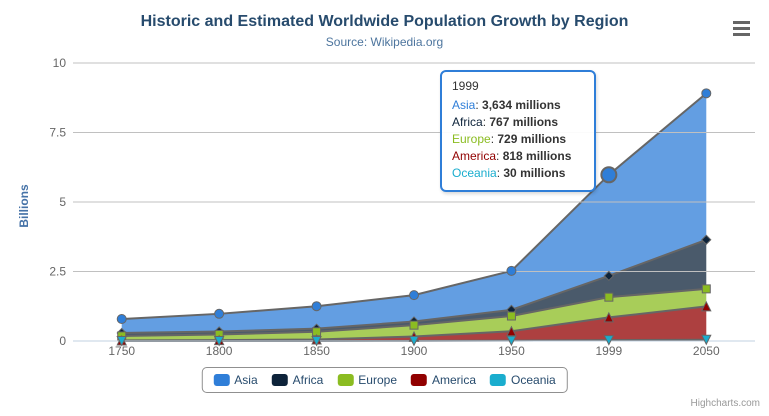 Image resolution: width=769 pixels, height=416 pixels. Describe the element at coordinates (62, 341) in the screenshot. I see `y-axis-tick-label: 0` at that location.